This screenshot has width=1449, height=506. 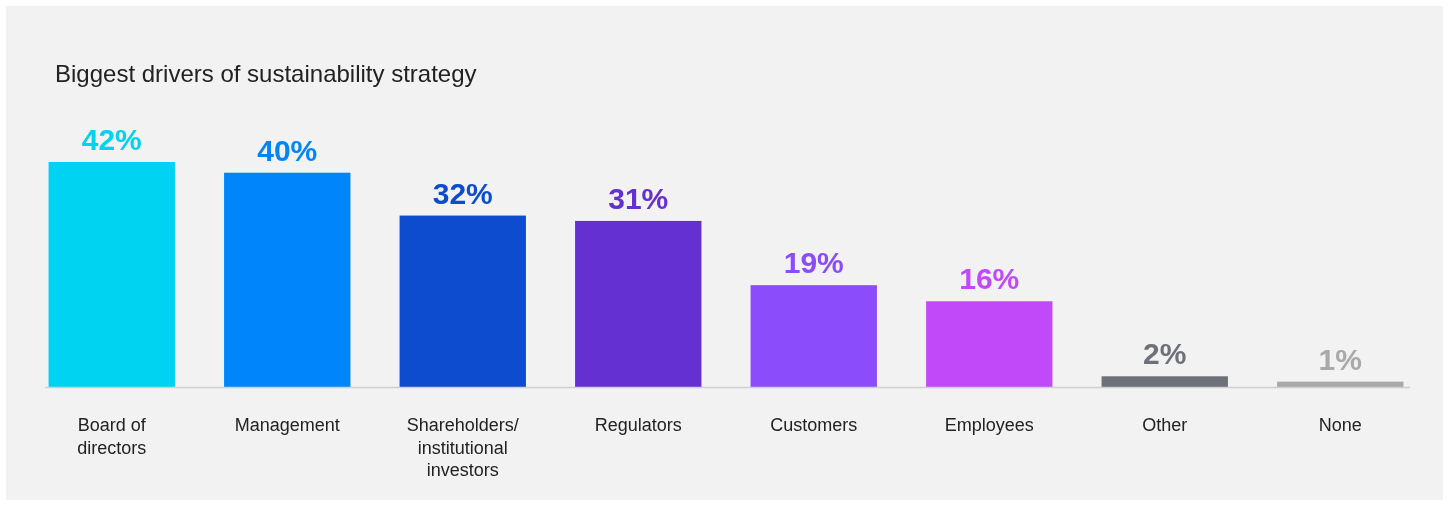 What do you see at coordinates (462, 193) in the screenshot?
I see `data-label: 32%` at bounding box center [462, 193].